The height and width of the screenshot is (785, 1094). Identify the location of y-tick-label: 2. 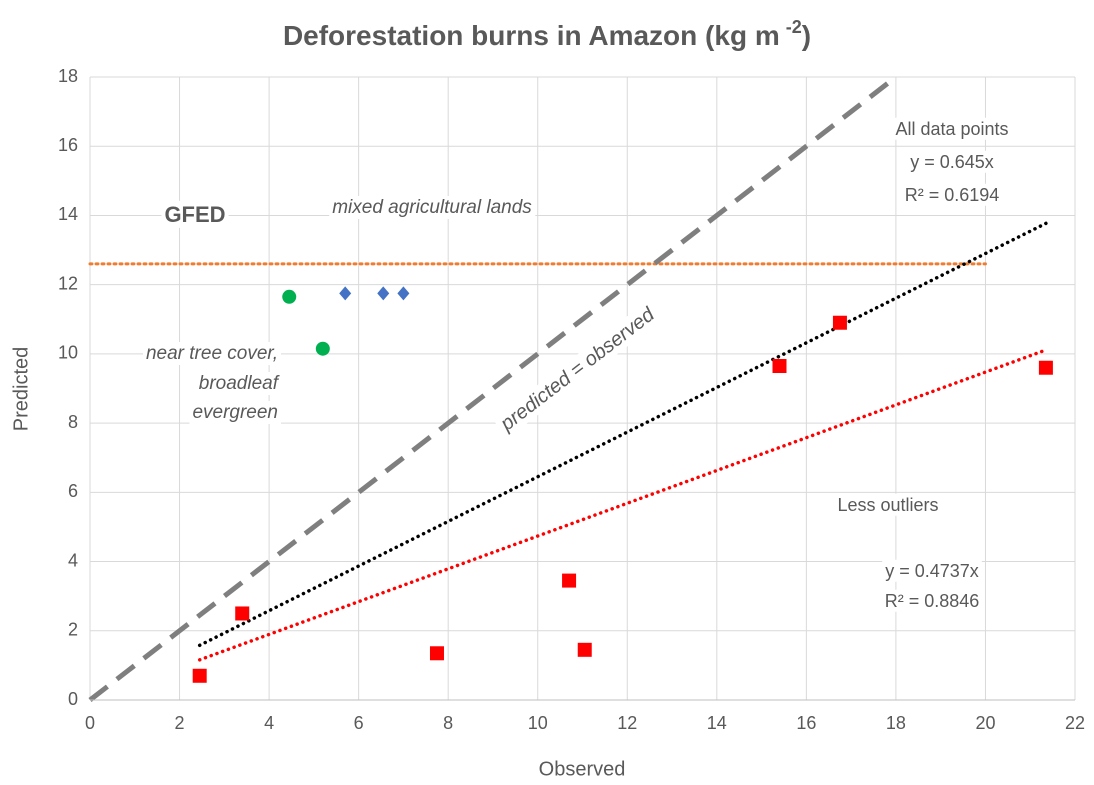
(73, 630).